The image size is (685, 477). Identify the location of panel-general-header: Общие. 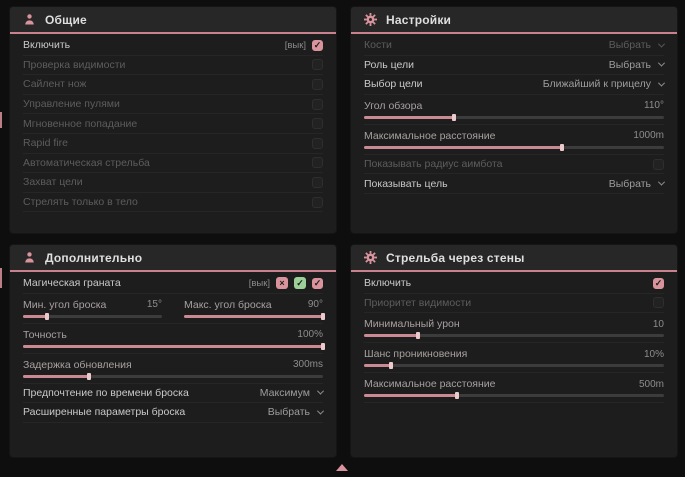
(173, 20).